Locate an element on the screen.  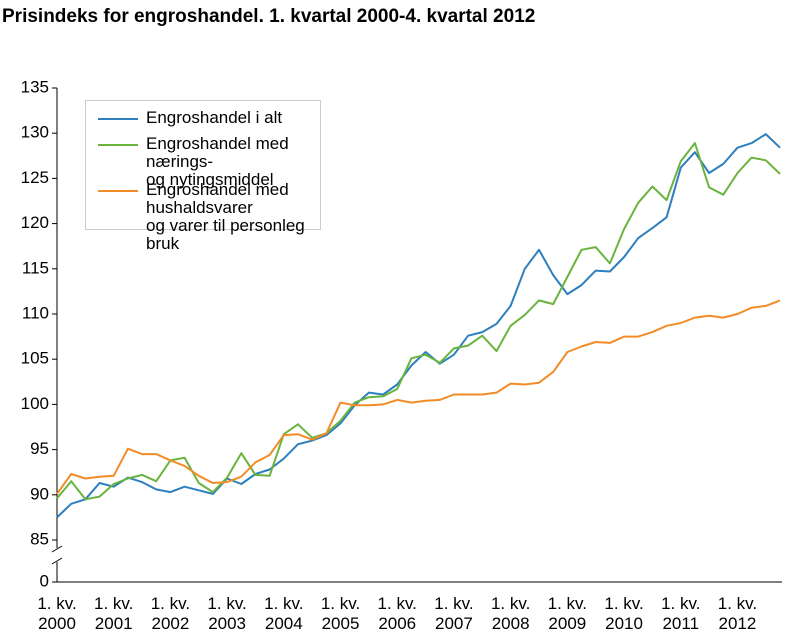
y-tick-label: 120 is located at coordinates (35, 222).